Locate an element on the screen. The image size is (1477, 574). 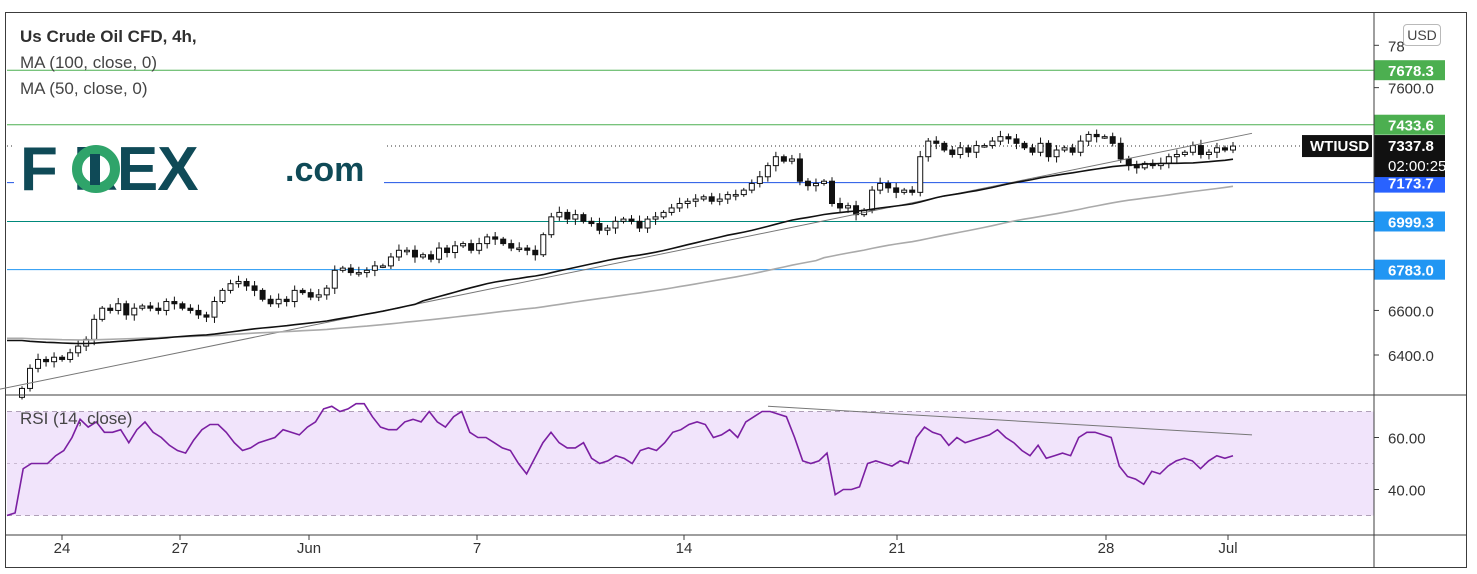
time-tick-label: 14 is located at coordinates (684, 548).